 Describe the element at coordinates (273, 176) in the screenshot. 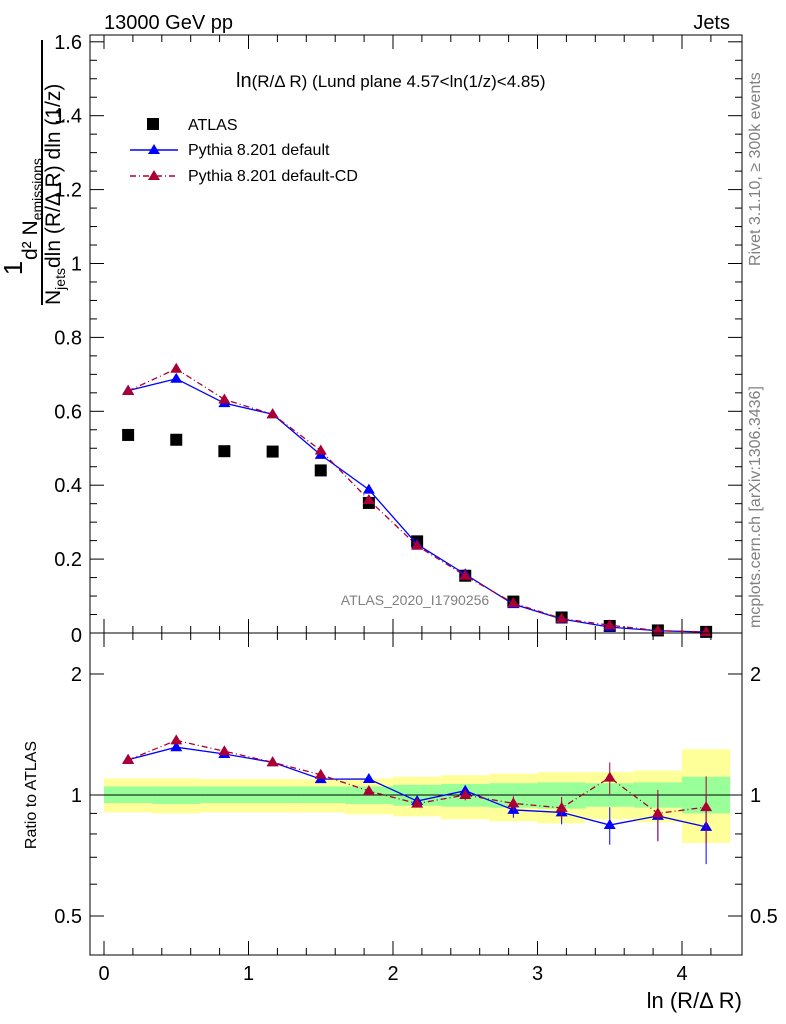

I see `legend-cd-label: Pythia 8.201 default-CD` at that location.